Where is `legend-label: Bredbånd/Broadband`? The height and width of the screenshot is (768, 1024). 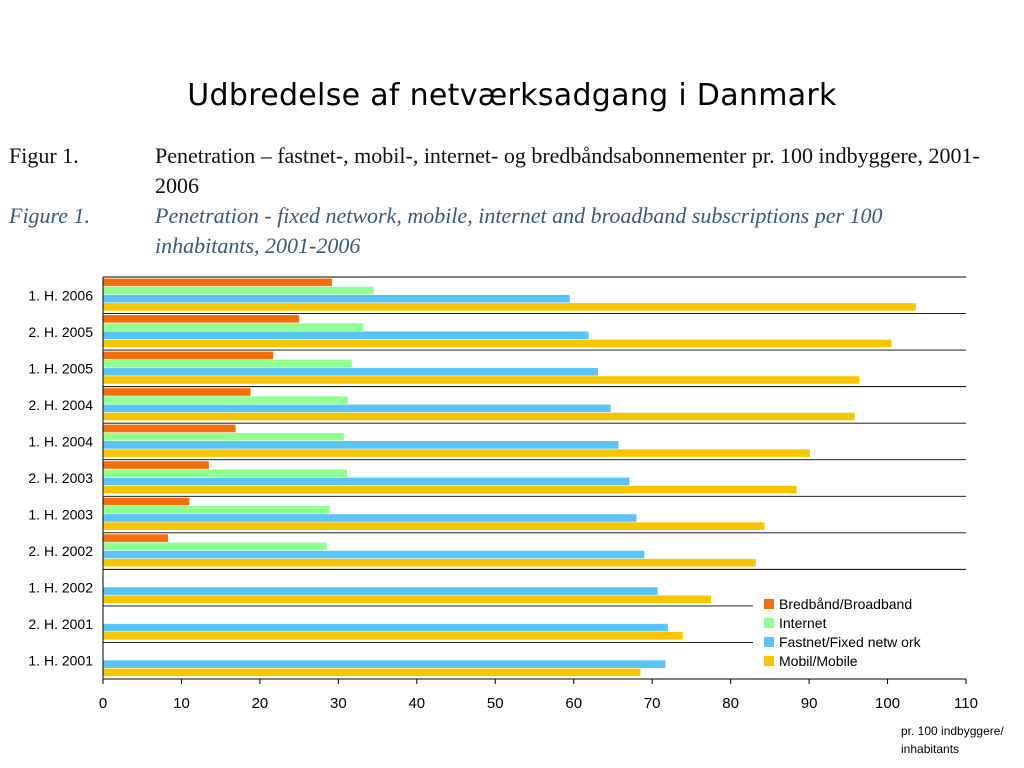 legend-label: Bredbånd/Broadband is located at coordinates (845, 604).